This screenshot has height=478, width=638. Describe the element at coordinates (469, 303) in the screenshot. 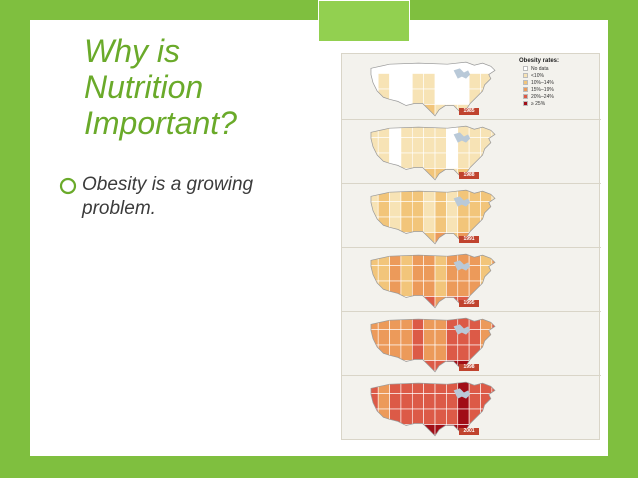

I see `year-label-1995: 1995` at that location.